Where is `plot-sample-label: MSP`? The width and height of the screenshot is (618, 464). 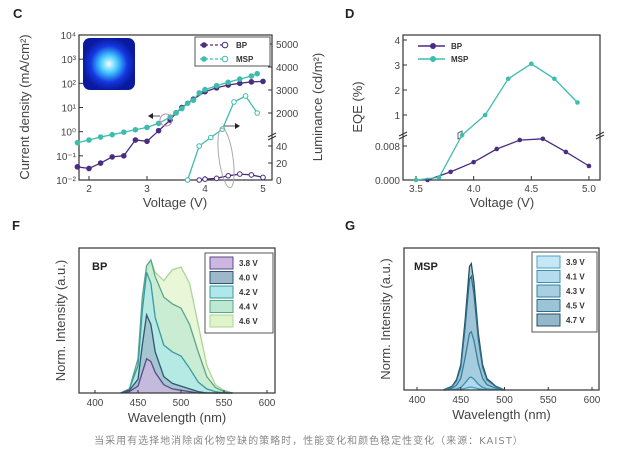 plot-sample-label: MSP is located at coordinates (426, 267).